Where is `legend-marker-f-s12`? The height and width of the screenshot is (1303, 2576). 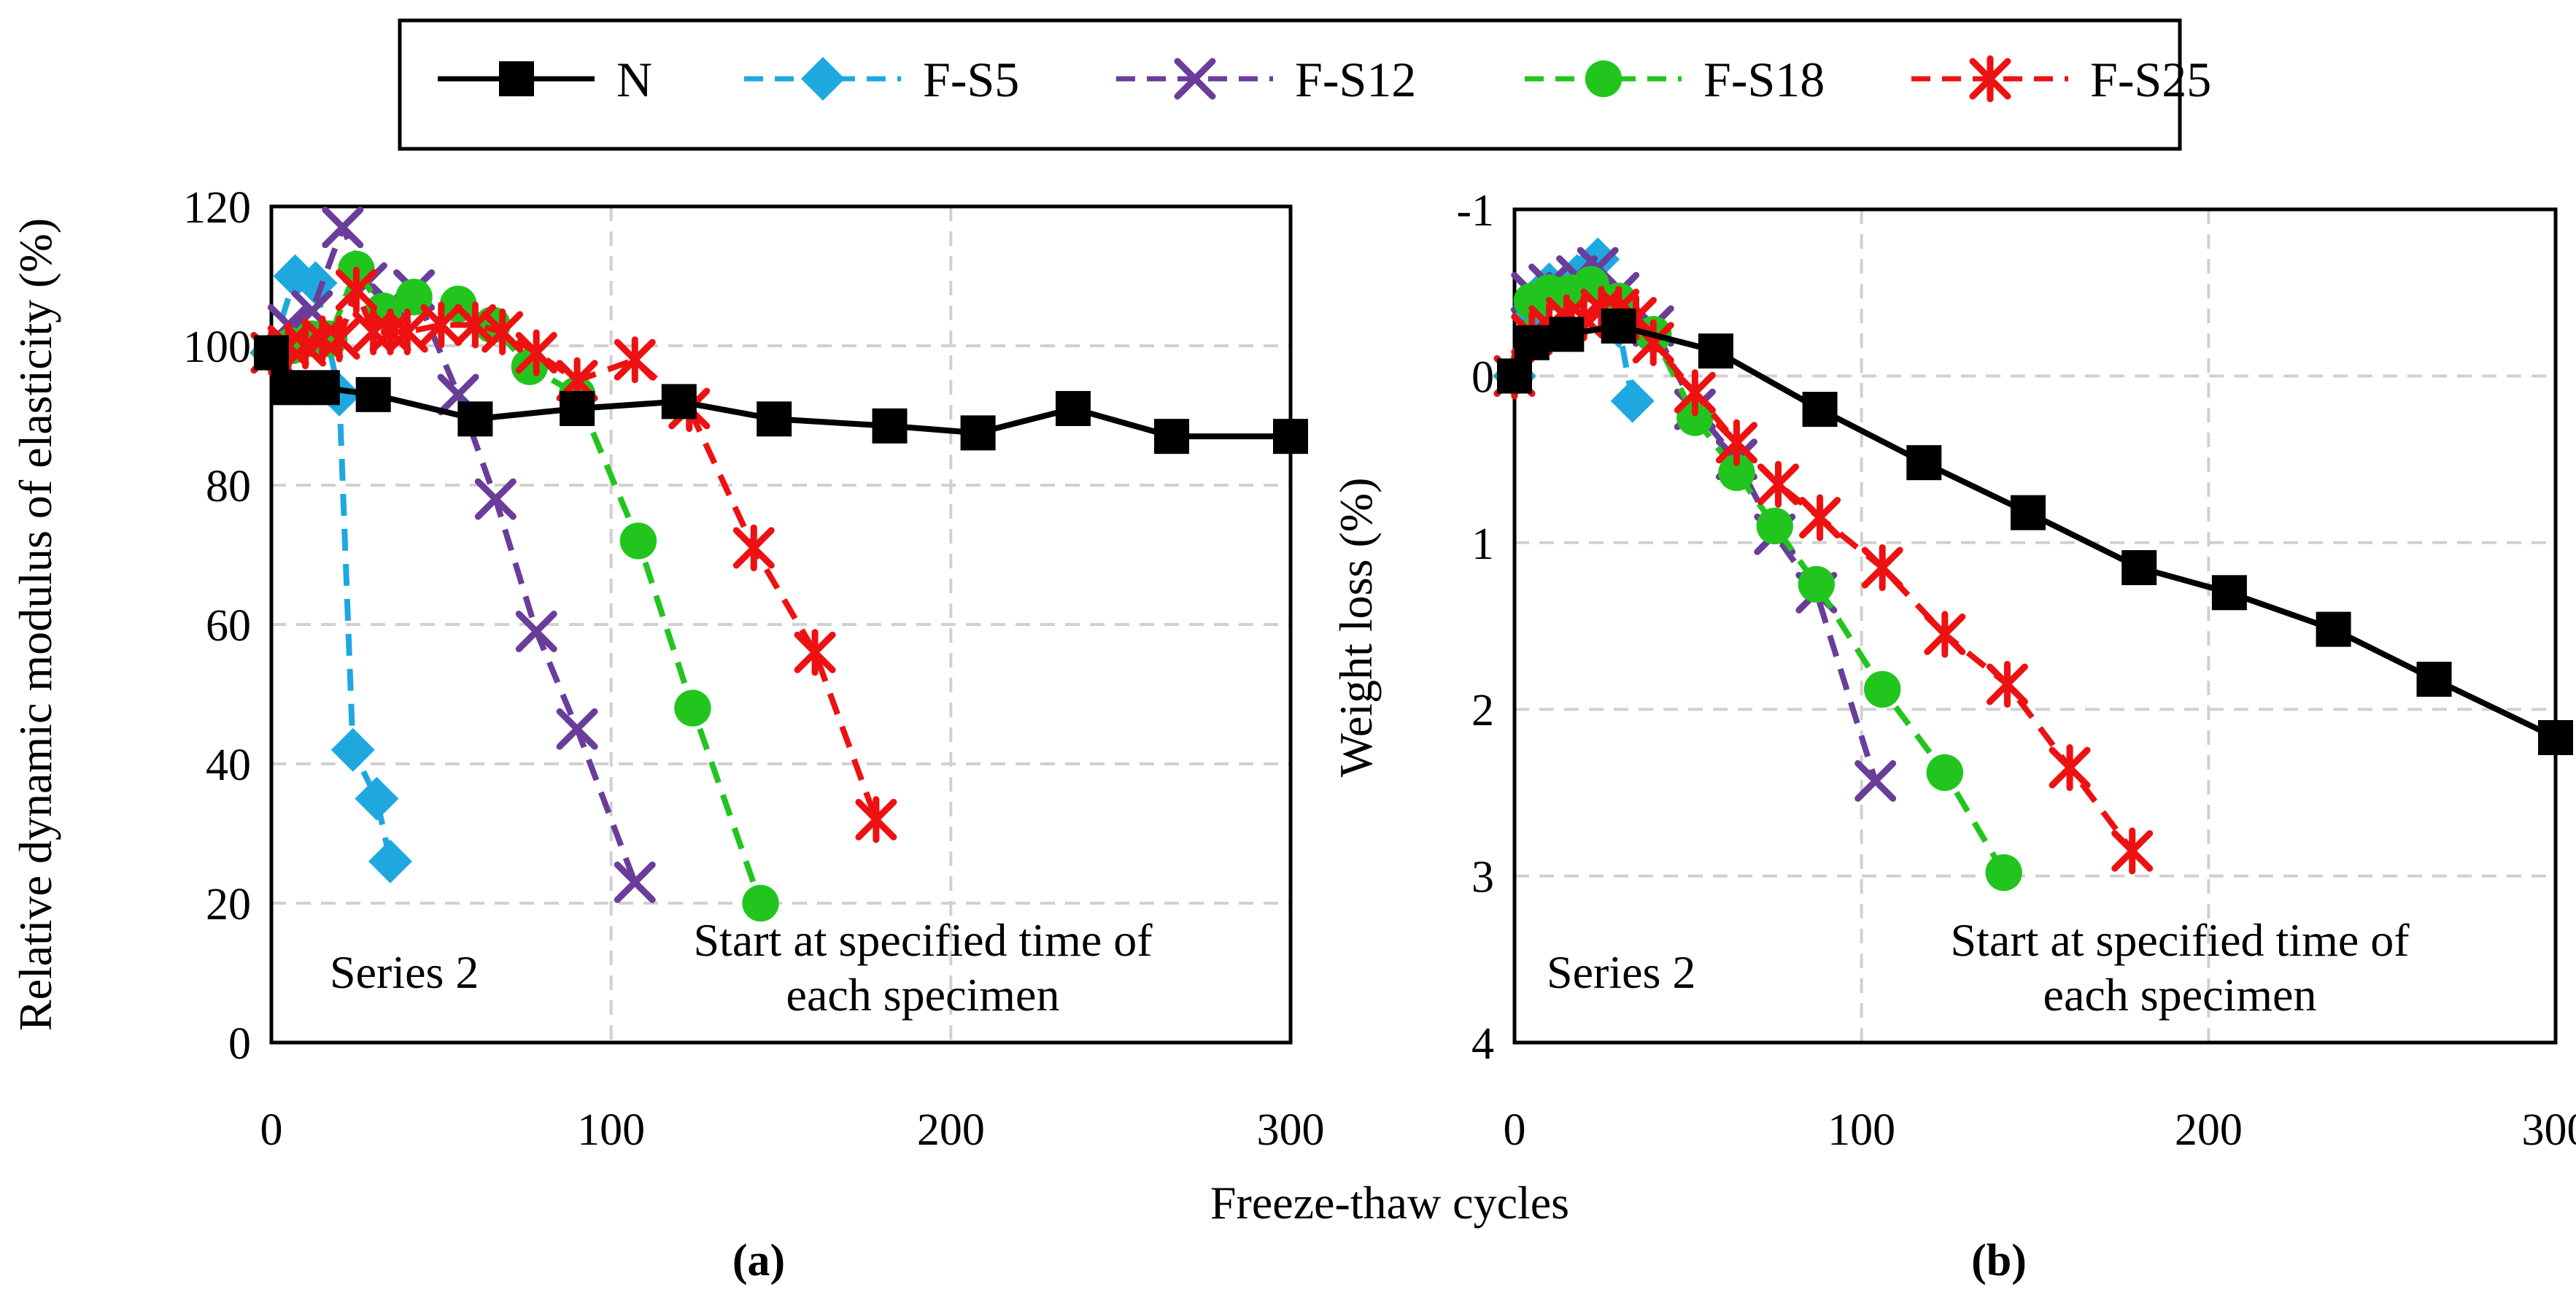
legend-marker-f-s12 is located at coordinates (1195, 79).